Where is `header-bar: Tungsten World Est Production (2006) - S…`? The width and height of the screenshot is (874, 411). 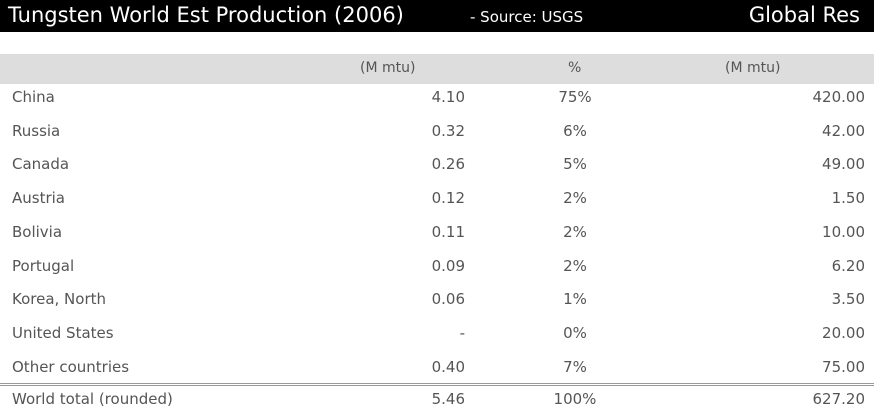
header-bar: Tungsten World Est Production (2006) - S… is located at coordinates (437, 16).